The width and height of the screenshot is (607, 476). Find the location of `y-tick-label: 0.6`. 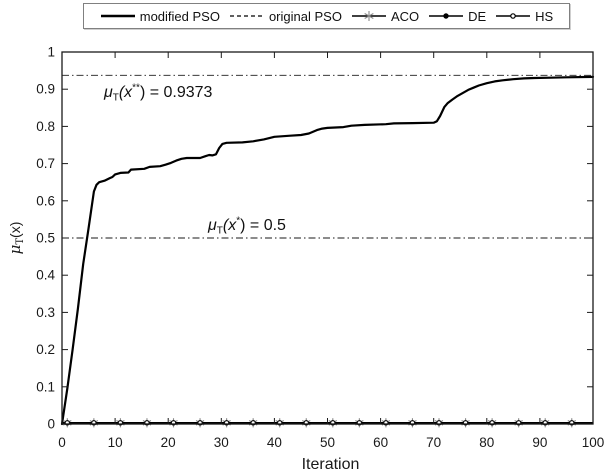

y-tick-label: 0.6 is located at coordinates (45, 200).